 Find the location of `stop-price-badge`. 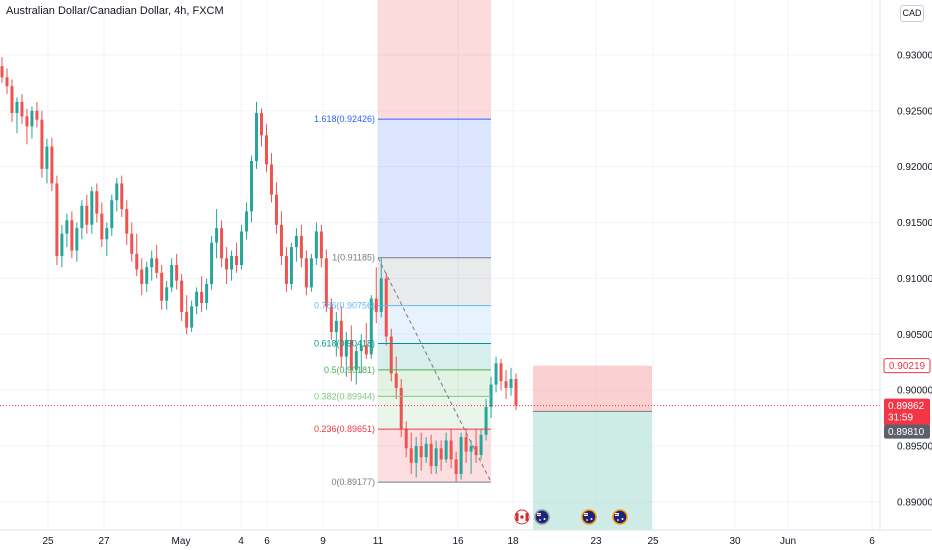

stop-price-badge is located at coordinates (907, 366).